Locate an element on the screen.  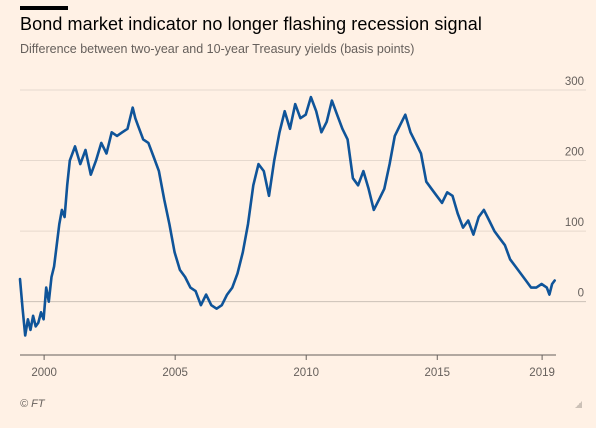
x-tick-label: 2015 is located at coordinates (437, 373).